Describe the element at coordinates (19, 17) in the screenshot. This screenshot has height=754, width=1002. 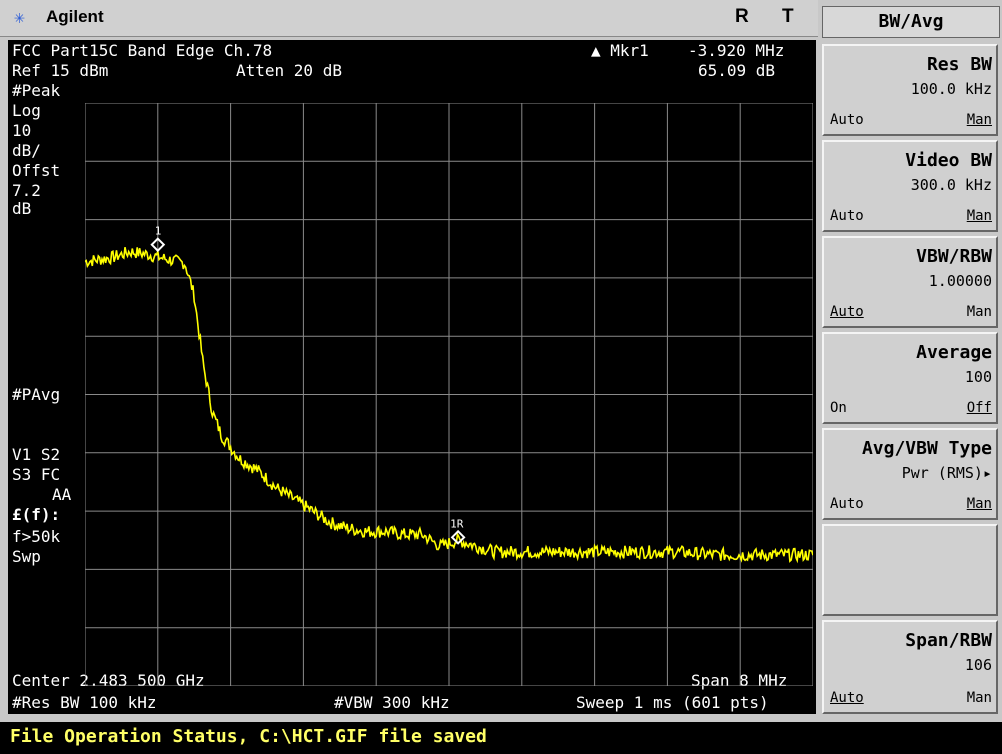
I see `agilent-logo-icon: ✳` at that location.